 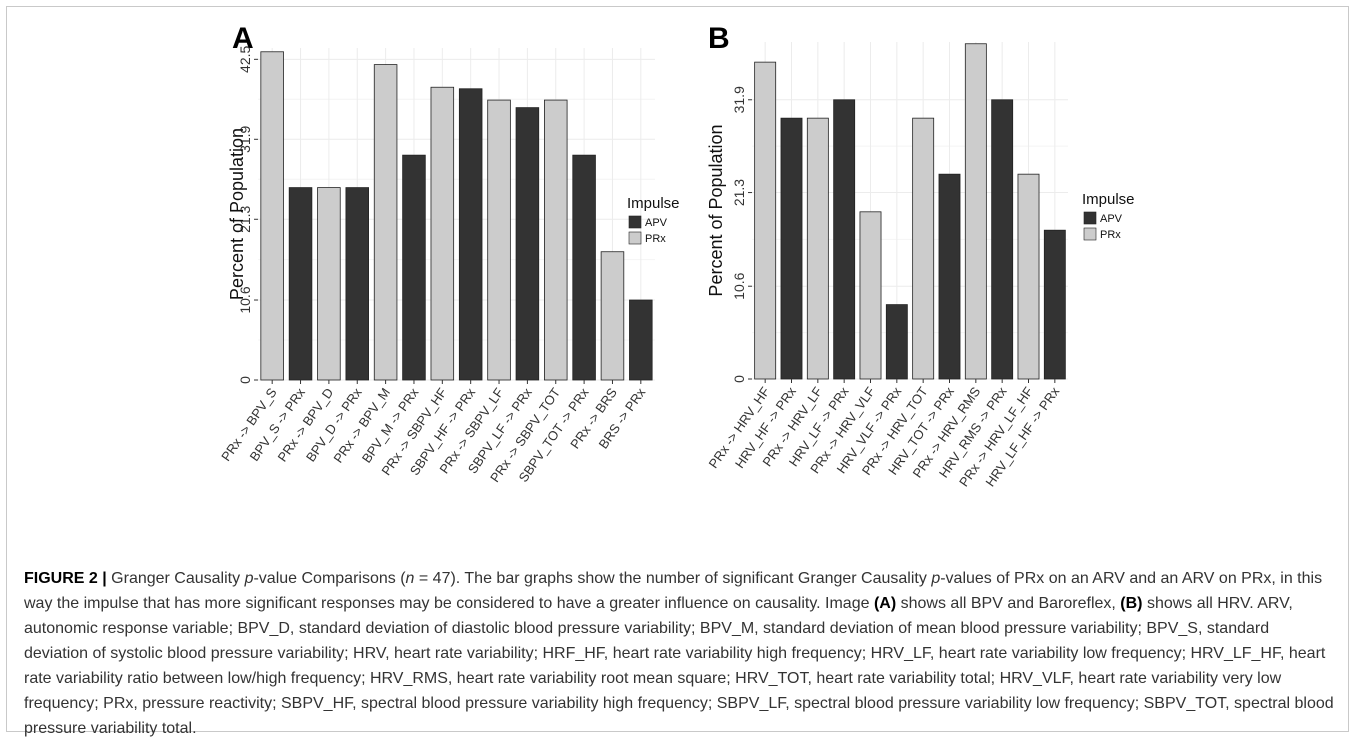 What do you see at coordinates (65, 578) in the screenshot?
I see `caption-label: FIGURE 2 |` at bounding box center [65, 578].